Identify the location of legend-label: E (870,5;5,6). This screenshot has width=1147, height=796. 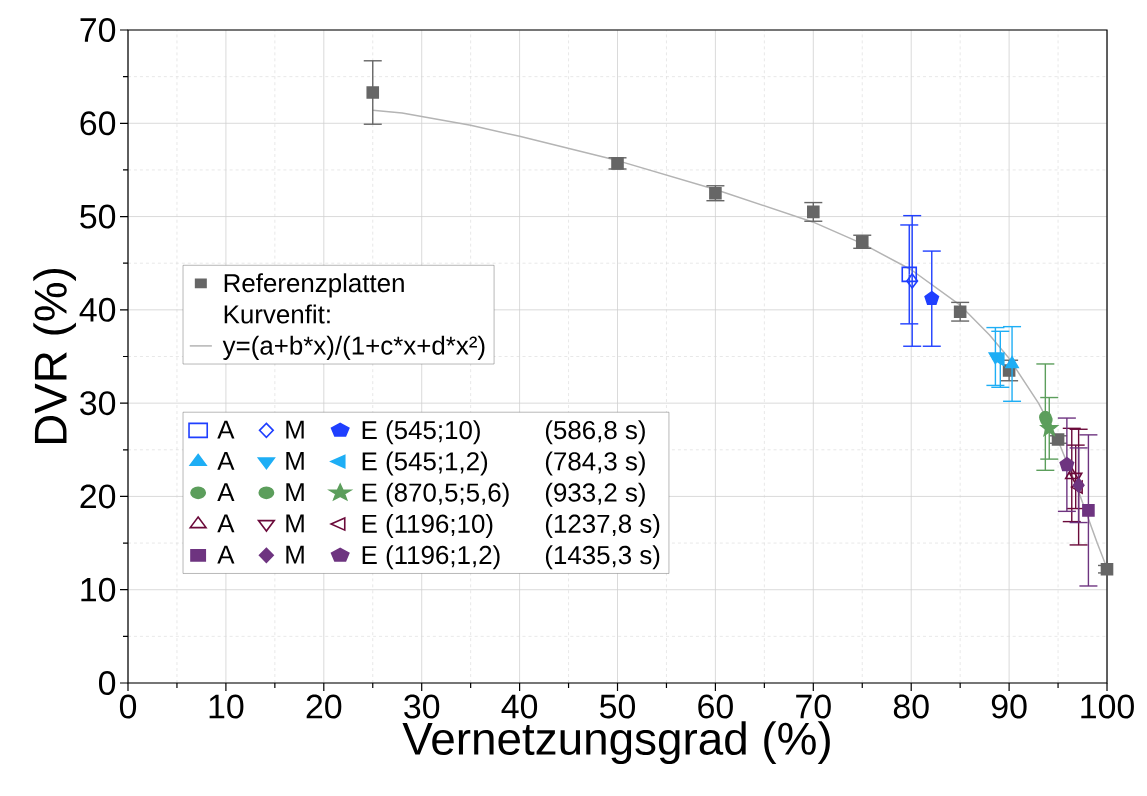
(435, 494).